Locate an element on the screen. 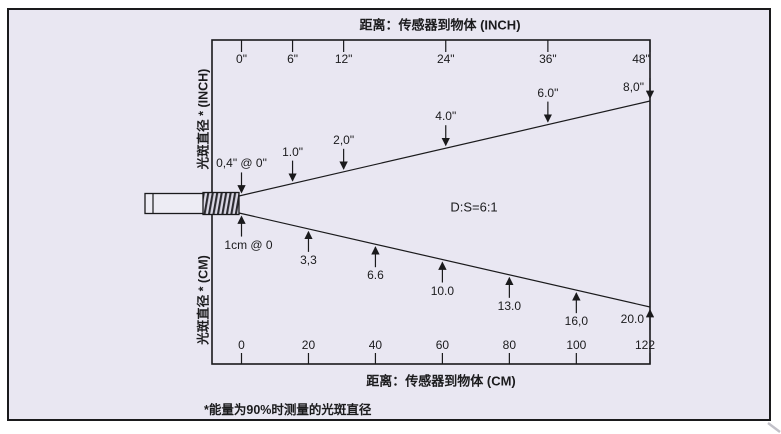 The image size is (781, 434). ds-ratio-annotation: D:S=6:1 is located at coordinates (474, 207).